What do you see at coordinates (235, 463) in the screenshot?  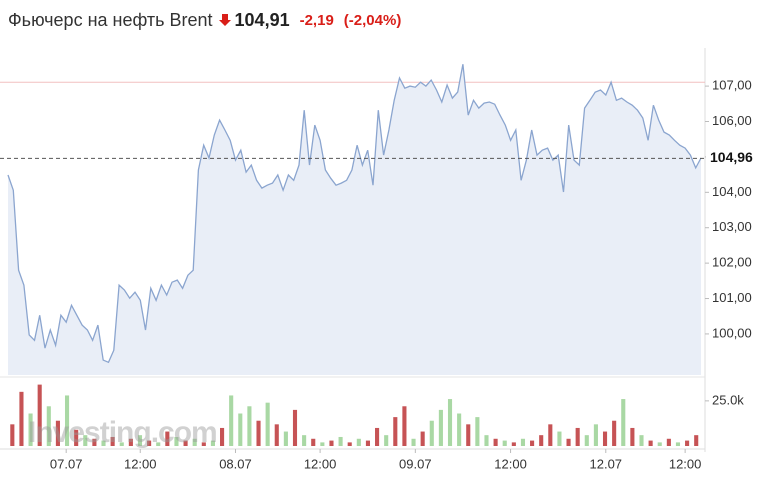 I see `x-tick-label: 08.07` at bounding box center [235, 463].